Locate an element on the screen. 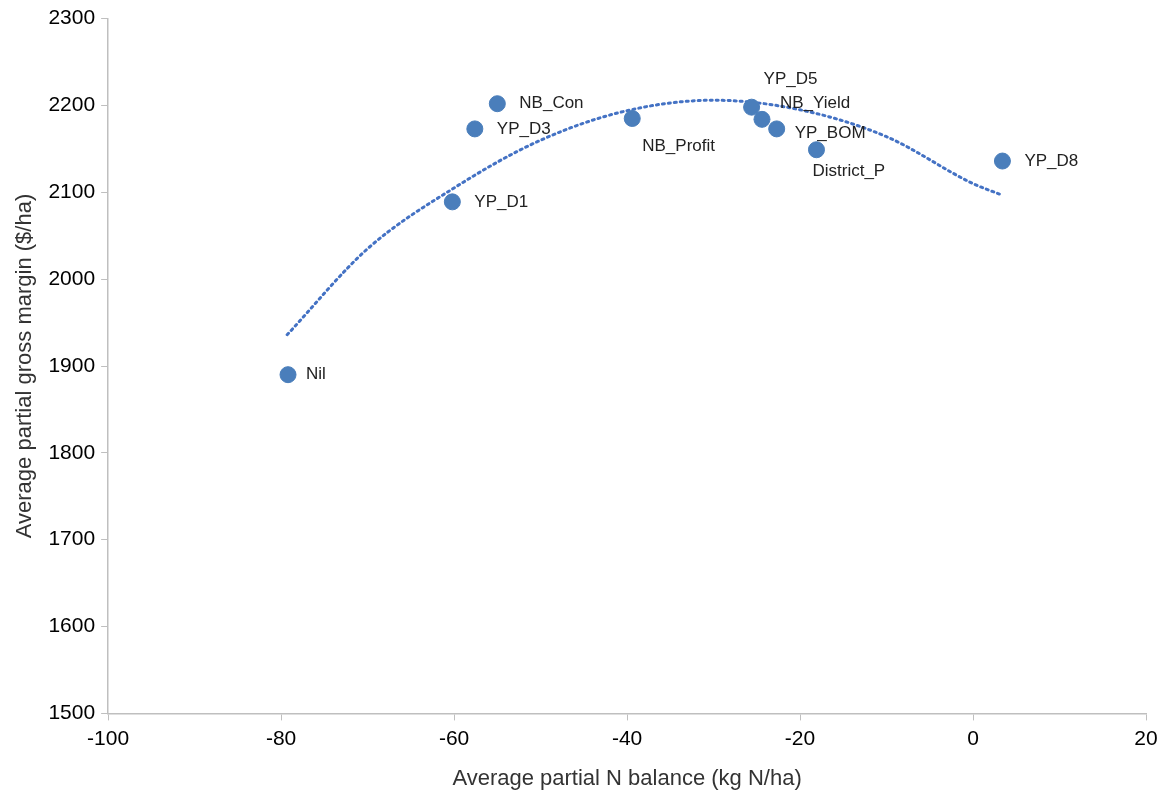  x-tick-label: 20 is located at coordinates (1146, 737).